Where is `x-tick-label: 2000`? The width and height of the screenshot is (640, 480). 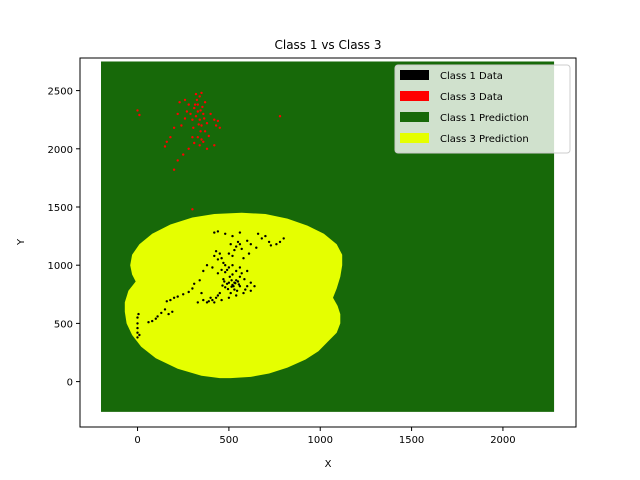
x-tick-label: 2000 is located at coordinates (502, 440).